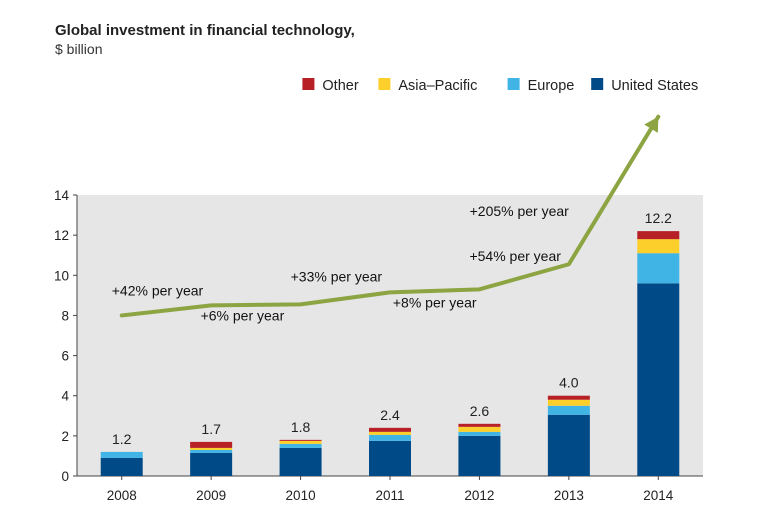 This screenshot has height=523, width=758. Describe the element at coordinates (65, 356) in the screenshot. I see `y-tick-label-6: 6` at that location.